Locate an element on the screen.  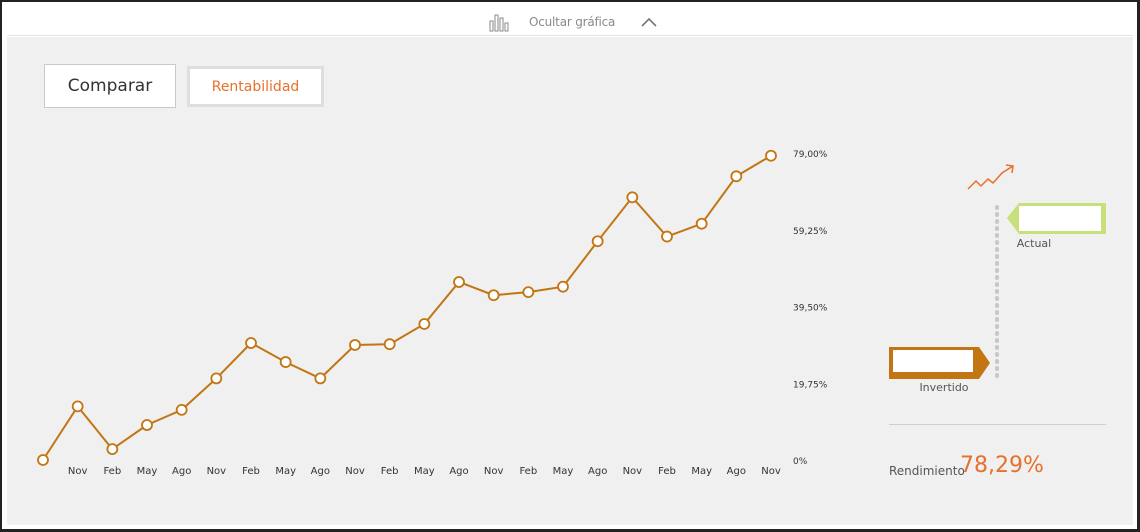
chart-toolbar: Ocultar gráfica is located at coordinates (570, 21).